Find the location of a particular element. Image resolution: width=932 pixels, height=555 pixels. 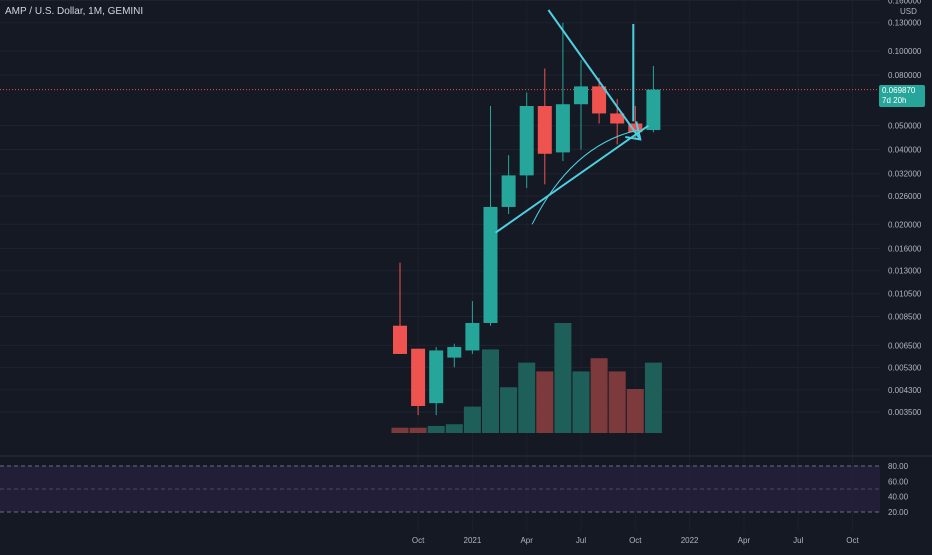

indicator-tick-label: 80.00 is located at coordinates (898, 466).